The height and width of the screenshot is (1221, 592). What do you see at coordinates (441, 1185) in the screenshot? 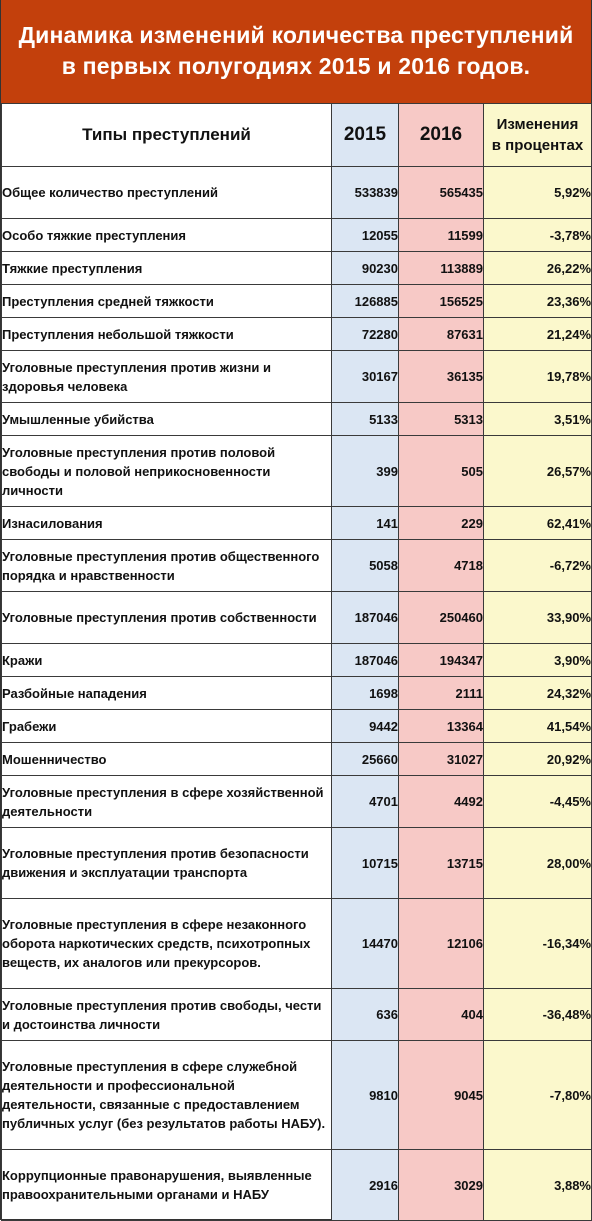
I see `value-2016-cell: 3029` at bounding box center [441, 1185].